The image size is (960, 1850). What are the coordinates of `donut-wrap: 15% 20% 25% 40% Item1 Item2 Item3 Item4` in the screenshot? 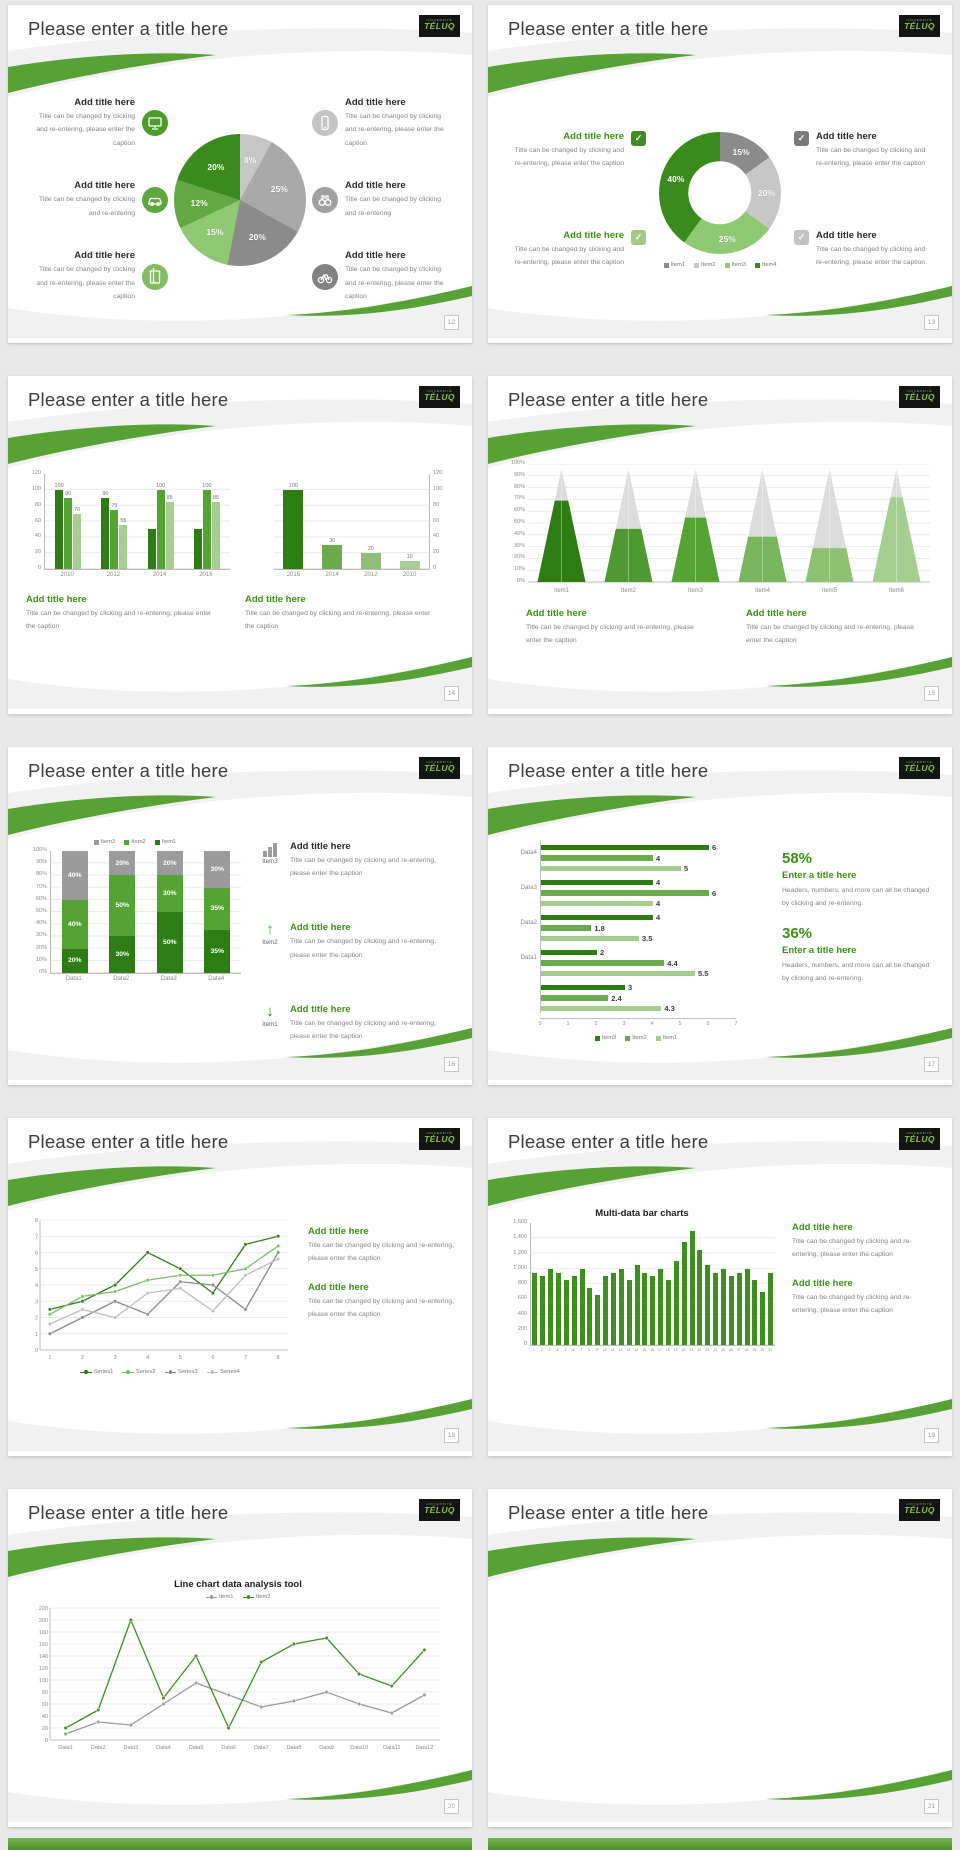 It's located at (720, 200).